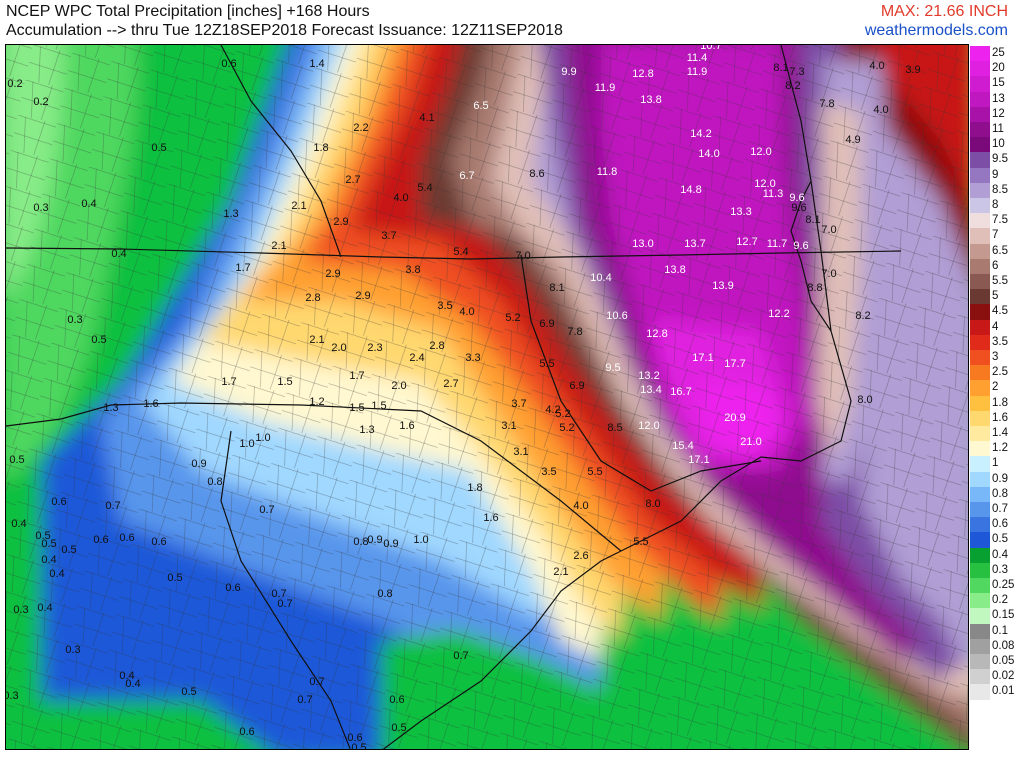 The image size is (1024, 768). What do you see at coordinates (352, 180) in the screenshot?
I see `rain-value-label: 2.7` at bounding box center [352, 180].